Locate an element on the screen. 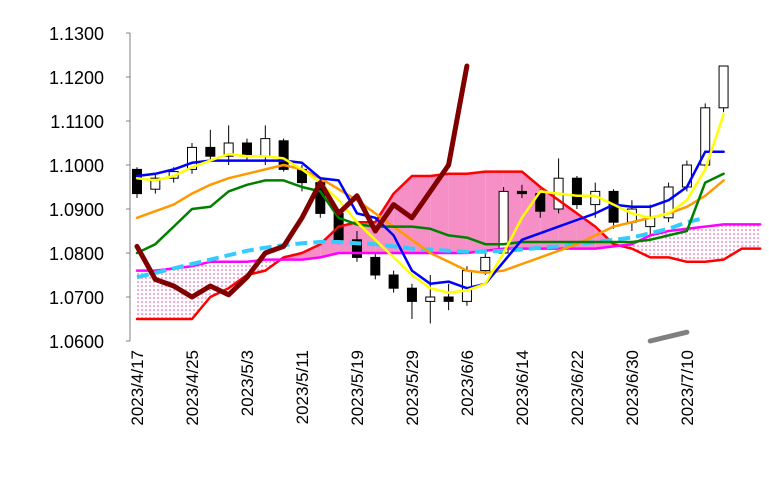 This screenshot has width=769, height=490. x-tick-label: 2023/6/6 is located at coordinates (467, 383).